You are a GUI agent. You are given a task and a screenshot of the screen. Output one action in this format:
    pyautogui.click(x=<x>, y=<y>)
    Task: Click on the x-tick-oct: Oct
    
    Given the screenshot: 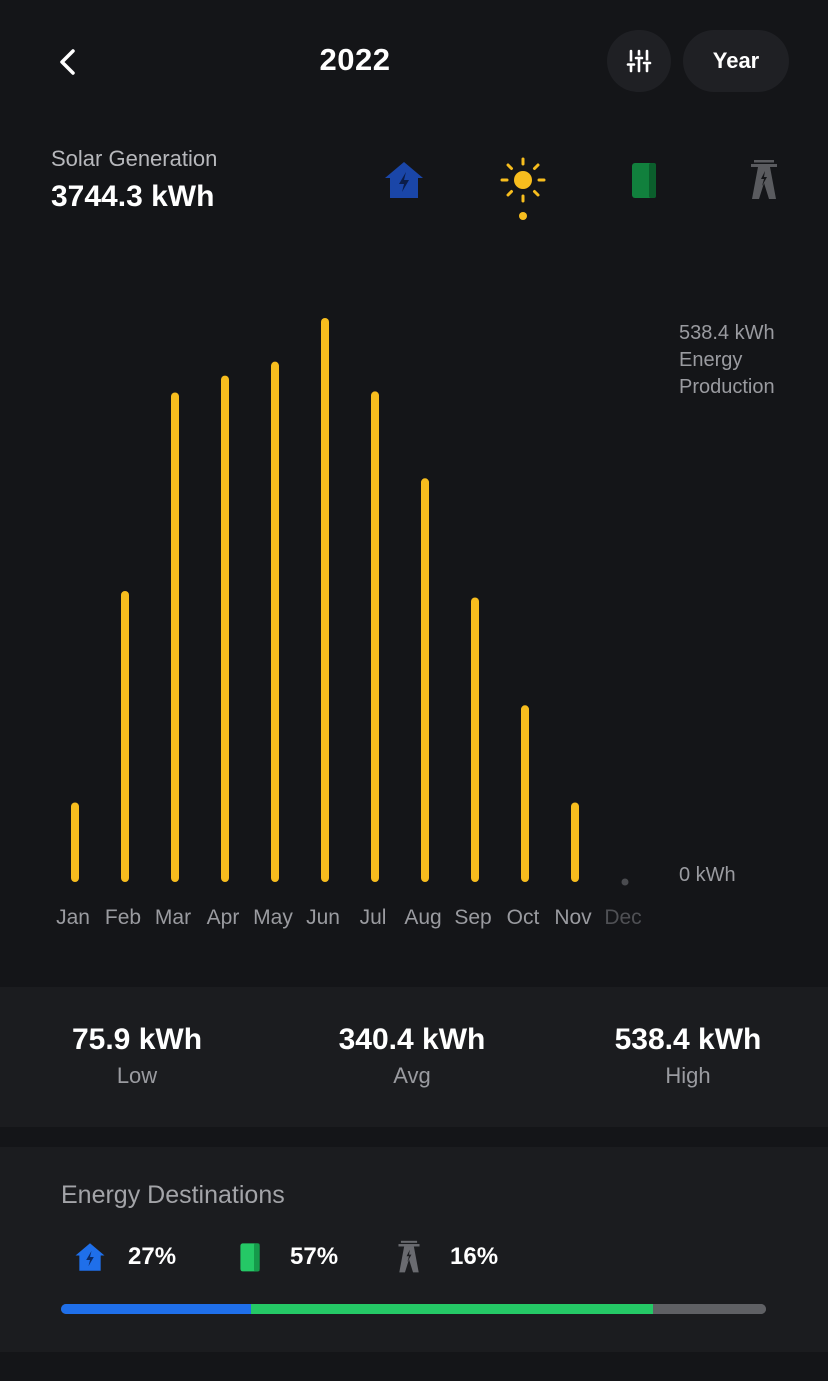 What is the action you would take?
    pyautogui.click(x=523, y=917)
    